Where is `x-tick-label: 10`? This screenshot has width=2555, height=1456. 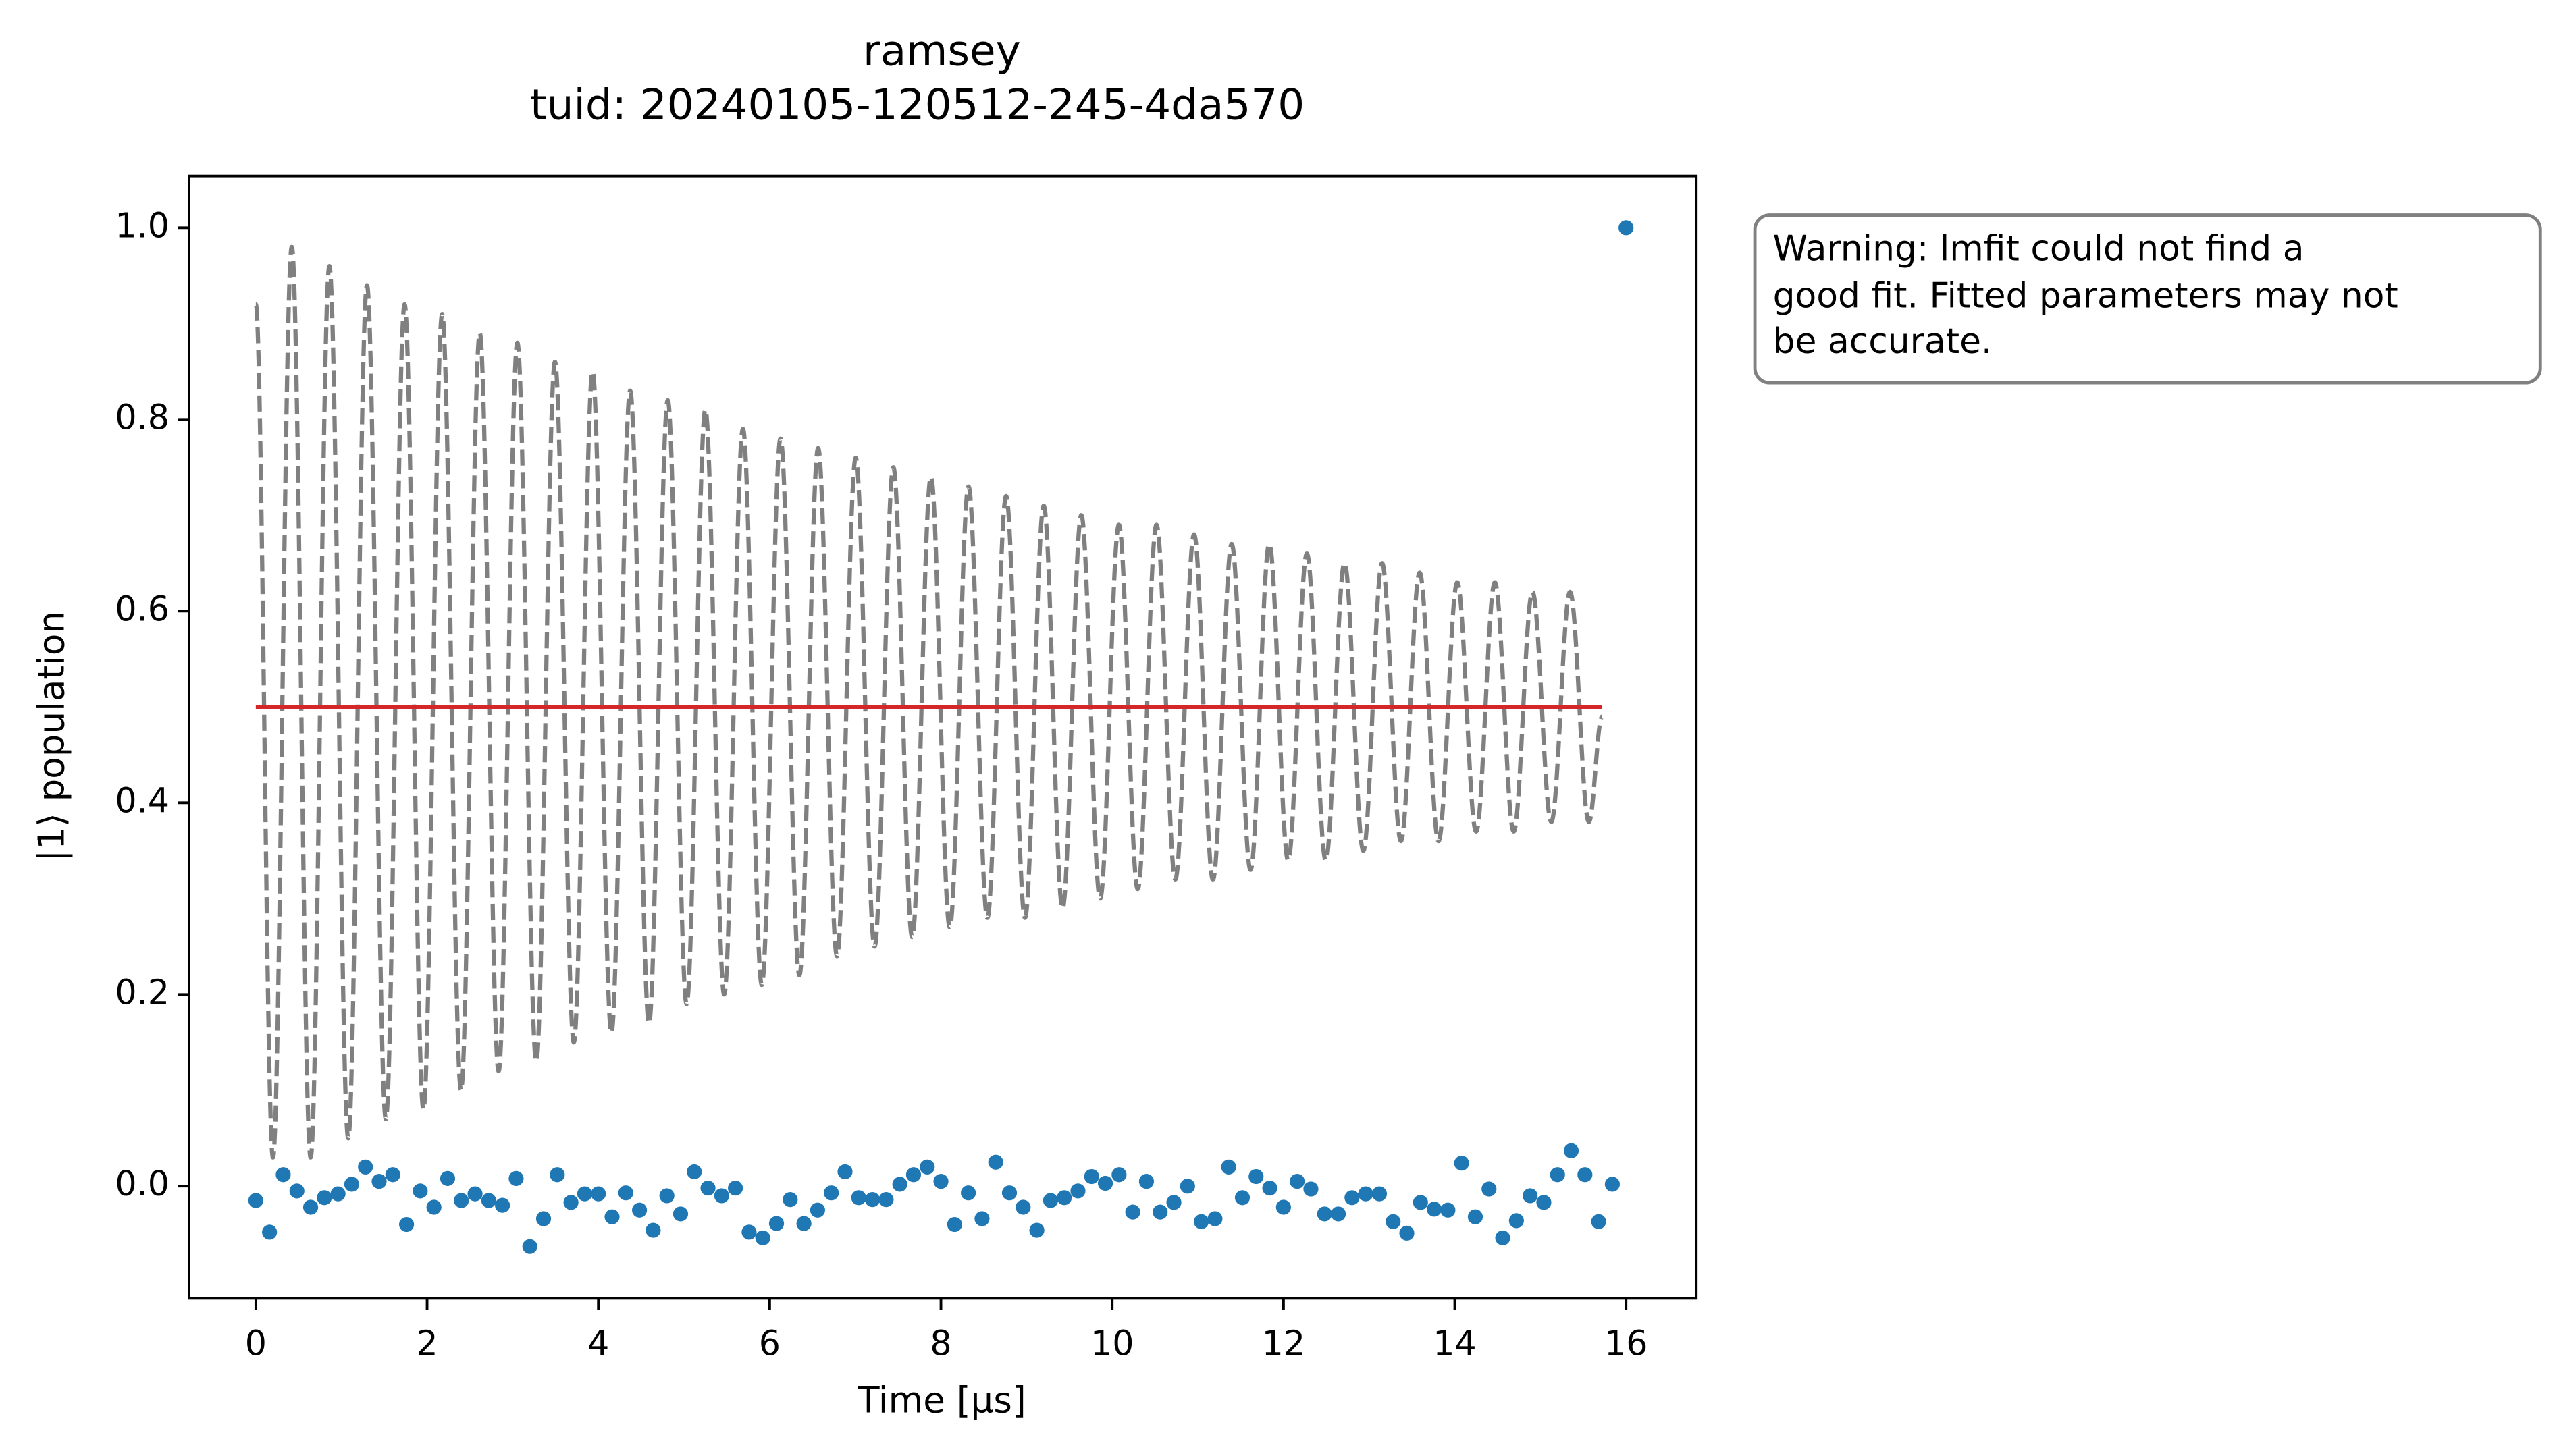 x-tick-label: 10 is located at coordinates (1112, 1343).